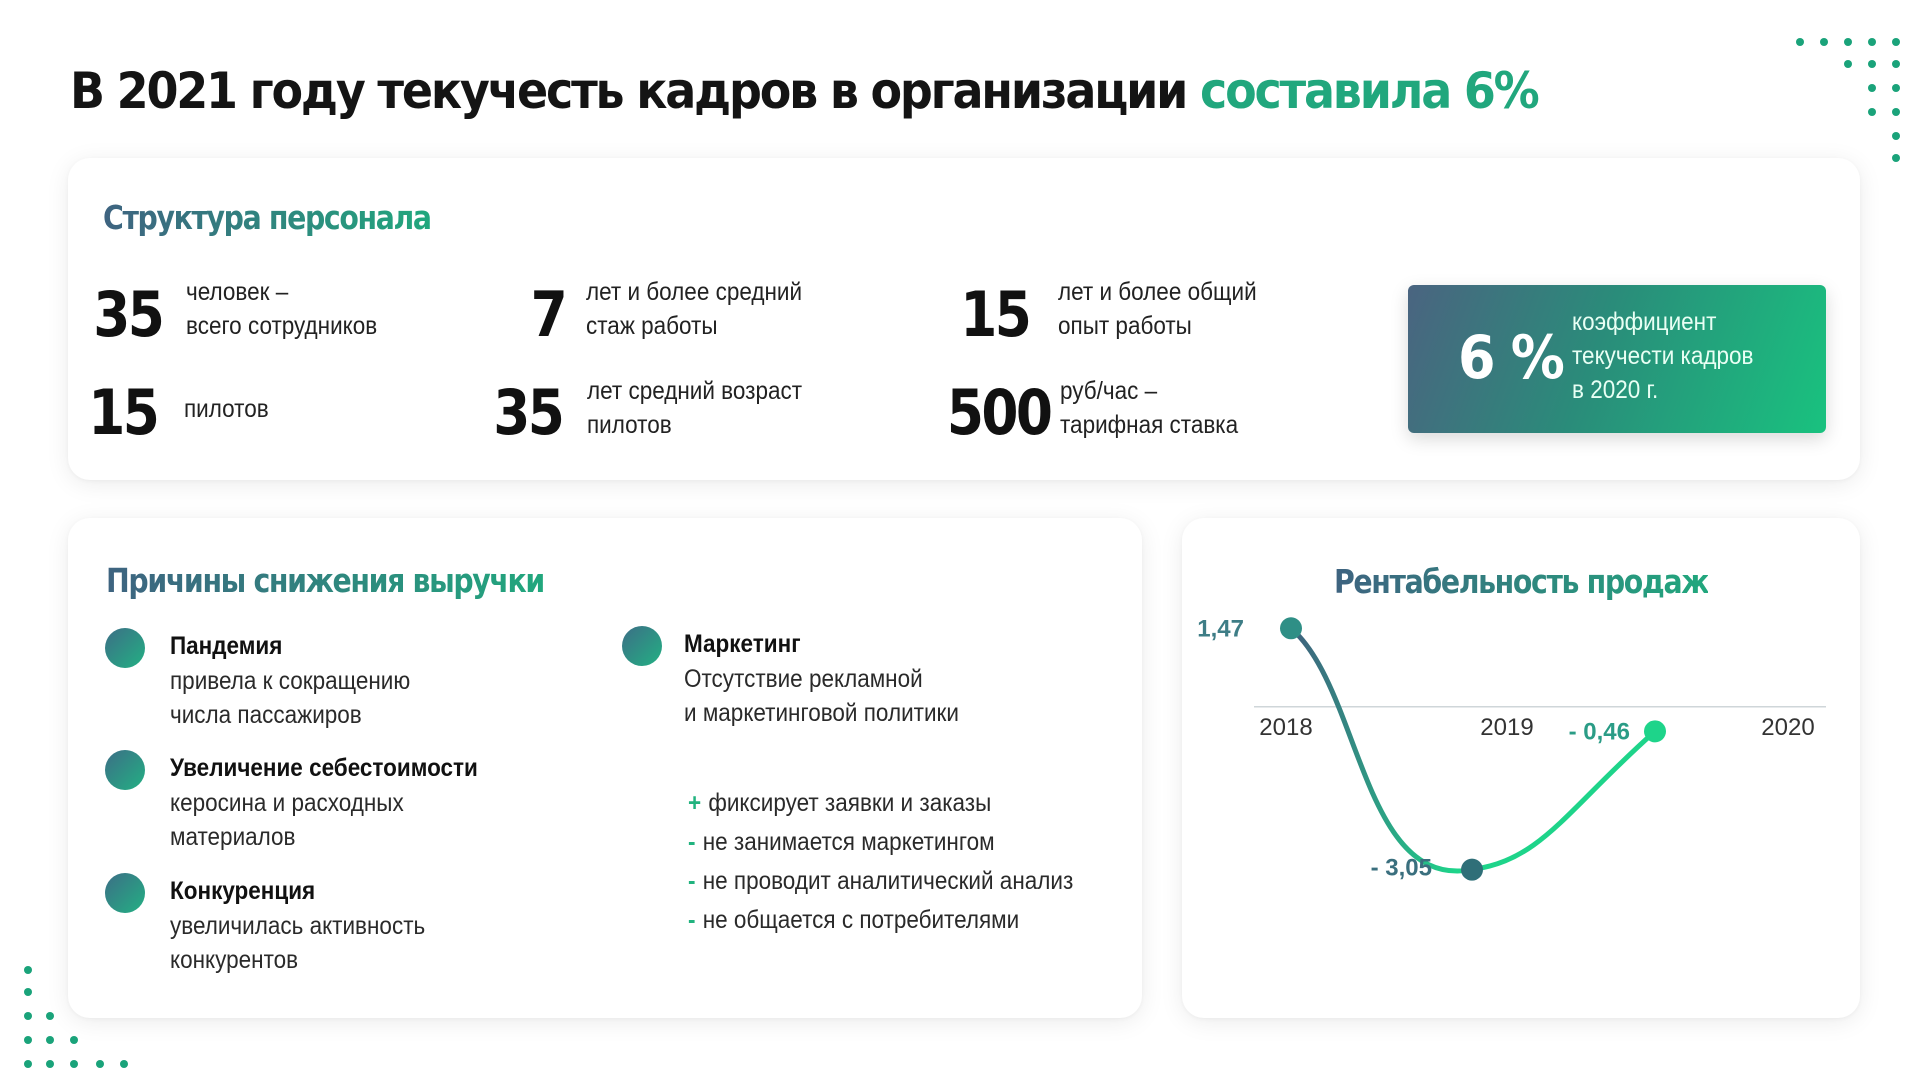 Image resolution: width=1920 pixels, height=1082 pixels. Describe the element at coordinates (1220, 628) in the screenshot. I see `chart-data-label: 1,47` at that location.